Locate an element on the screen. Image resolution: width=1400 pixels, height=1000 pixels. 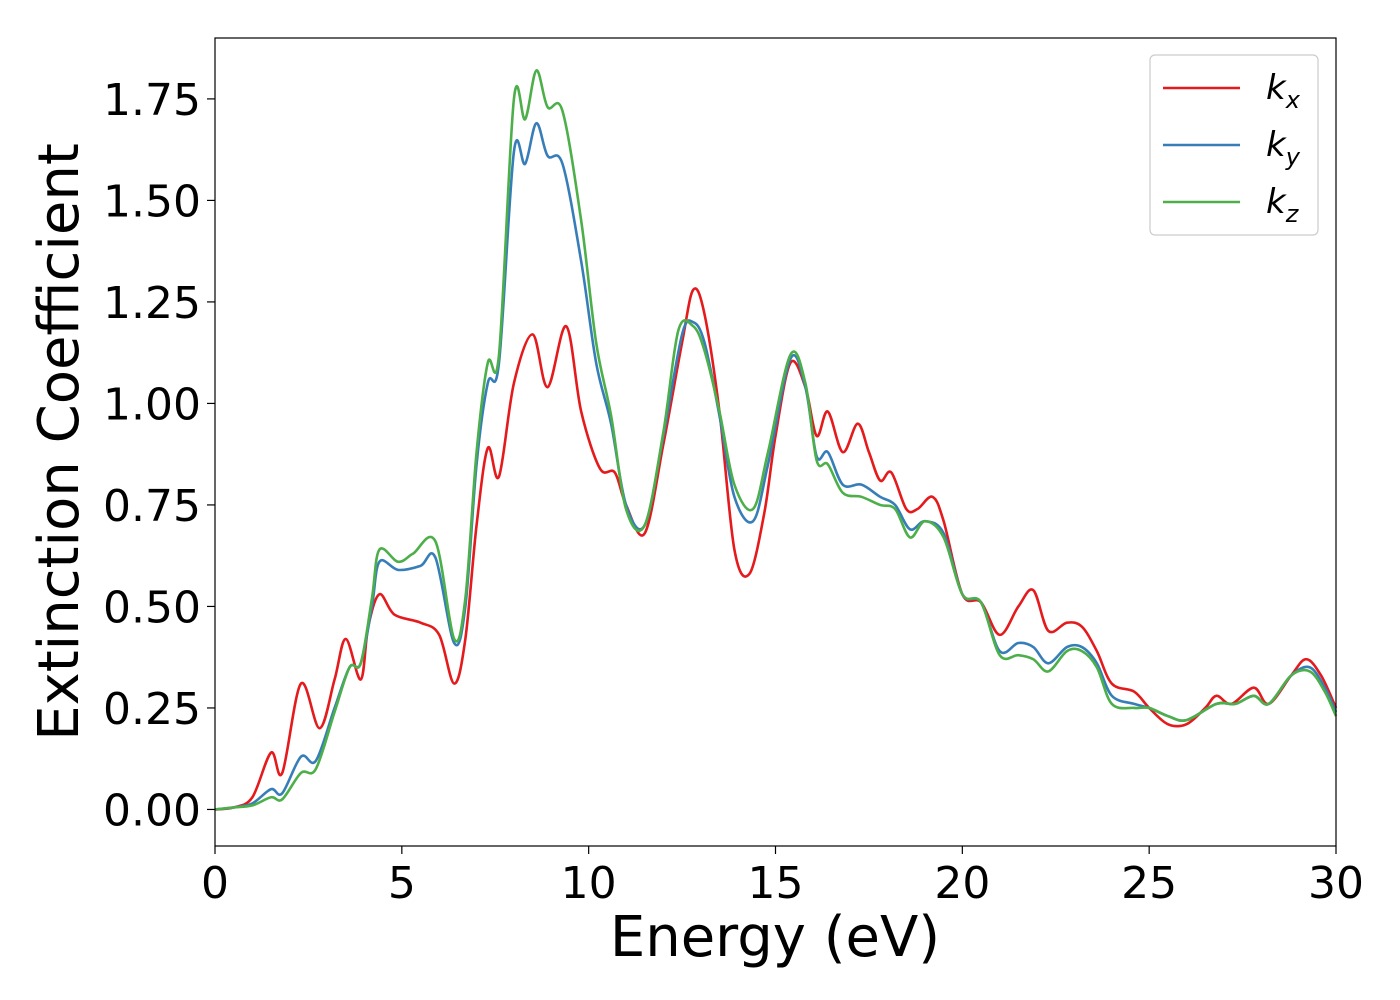
x-tick-label: 0 is located at coordinates (215, 883).